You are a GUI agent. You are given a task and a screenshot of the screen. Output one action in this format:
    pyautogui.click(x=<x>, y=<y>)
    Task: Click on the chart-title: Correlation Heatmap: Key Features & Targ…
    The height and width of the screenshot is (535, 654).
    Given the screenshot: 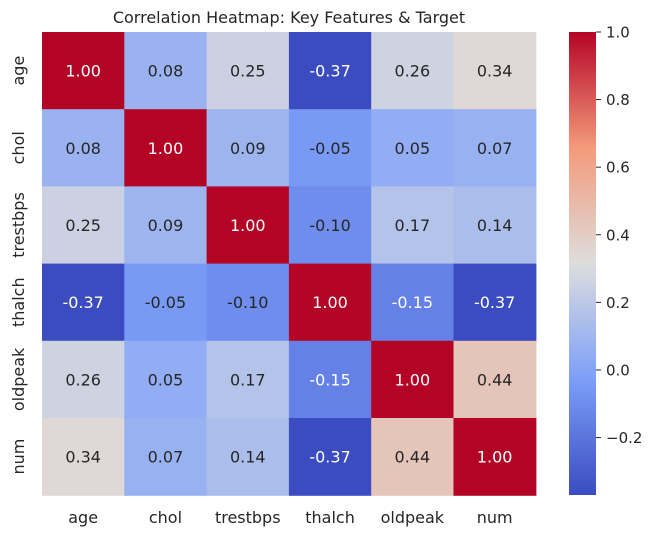 What is the action you would take?
    pyautogui.click(x=289, y=17)
    